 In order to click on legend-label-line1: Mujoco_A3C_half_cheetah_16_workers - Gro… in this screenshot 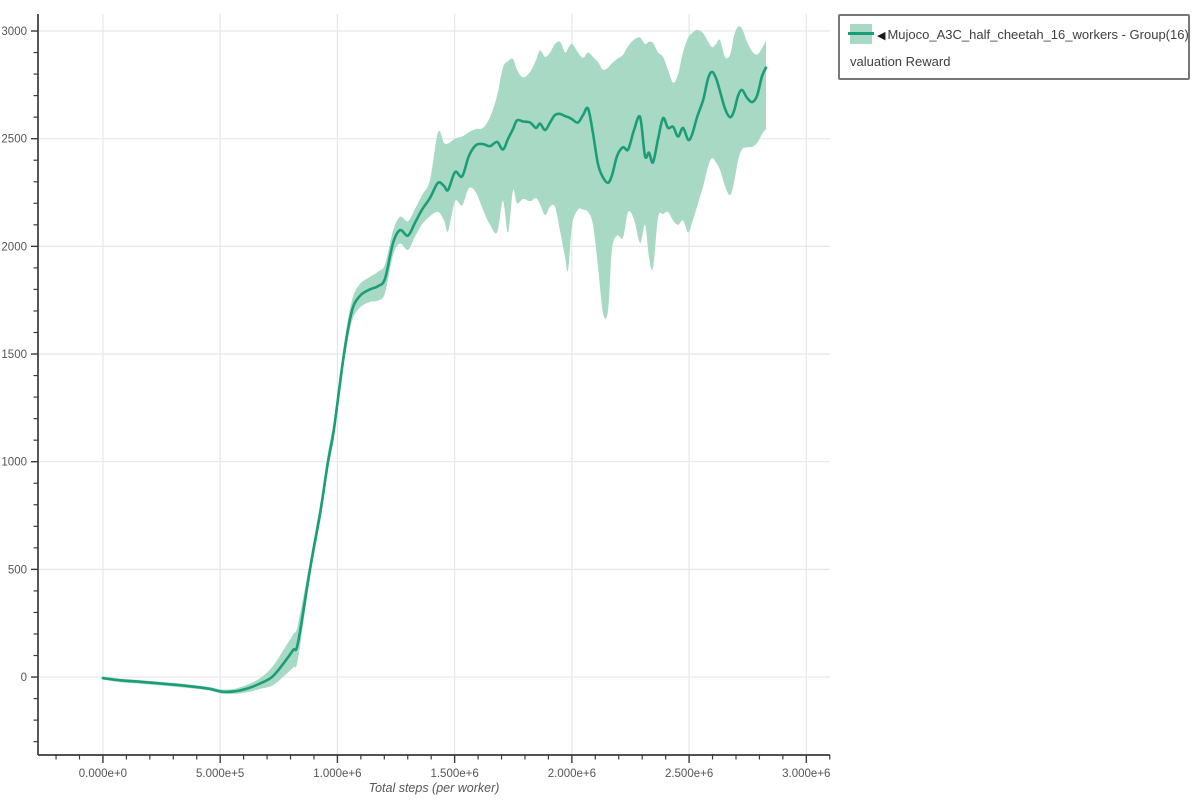, I will do `click(1038, 34)`.